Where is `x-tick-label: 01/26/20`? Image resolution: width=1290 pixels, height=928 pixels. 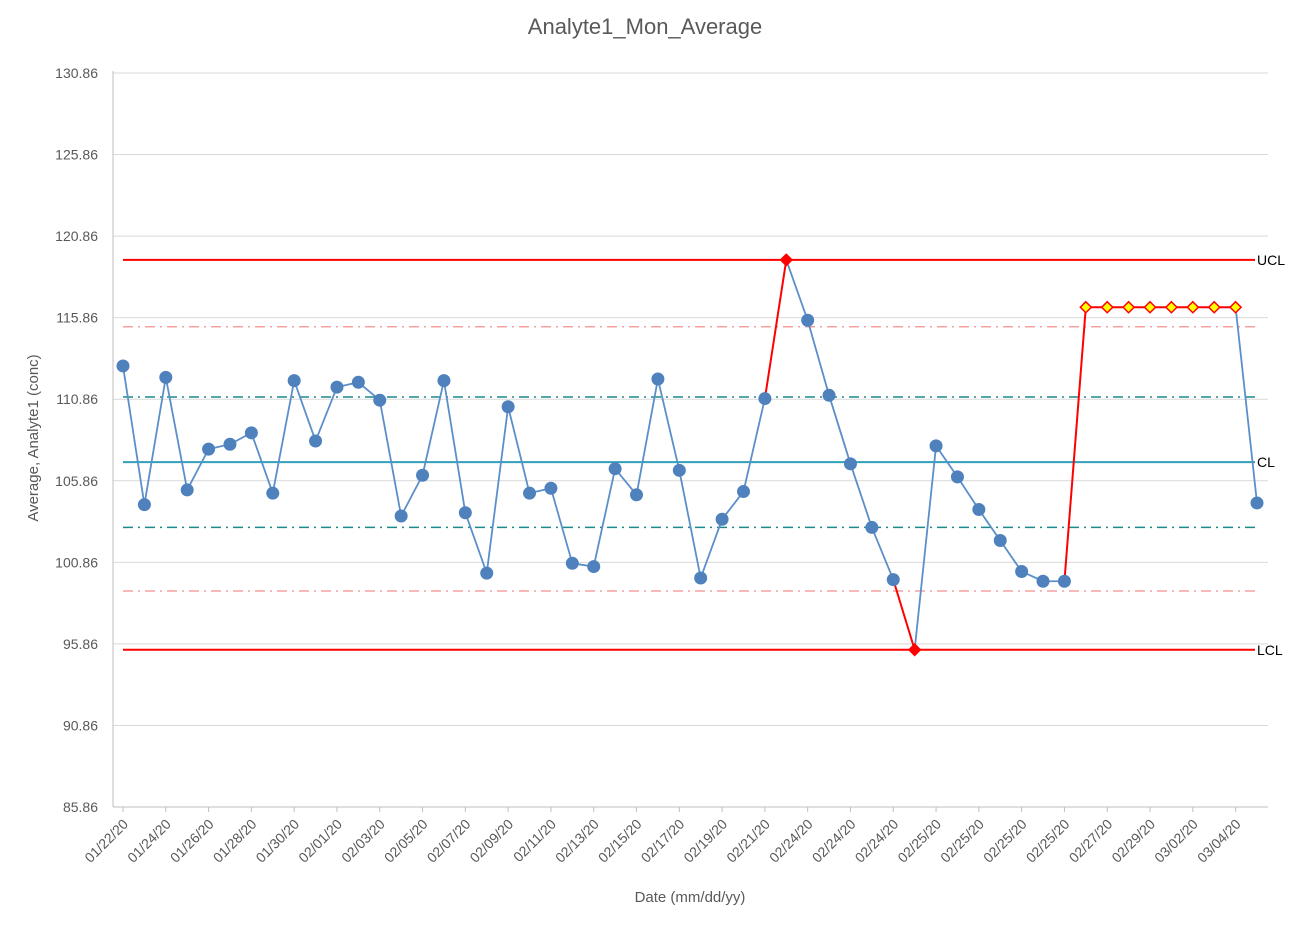
x-tick-label: 01/26/20 is located at coordinates (192, 841).